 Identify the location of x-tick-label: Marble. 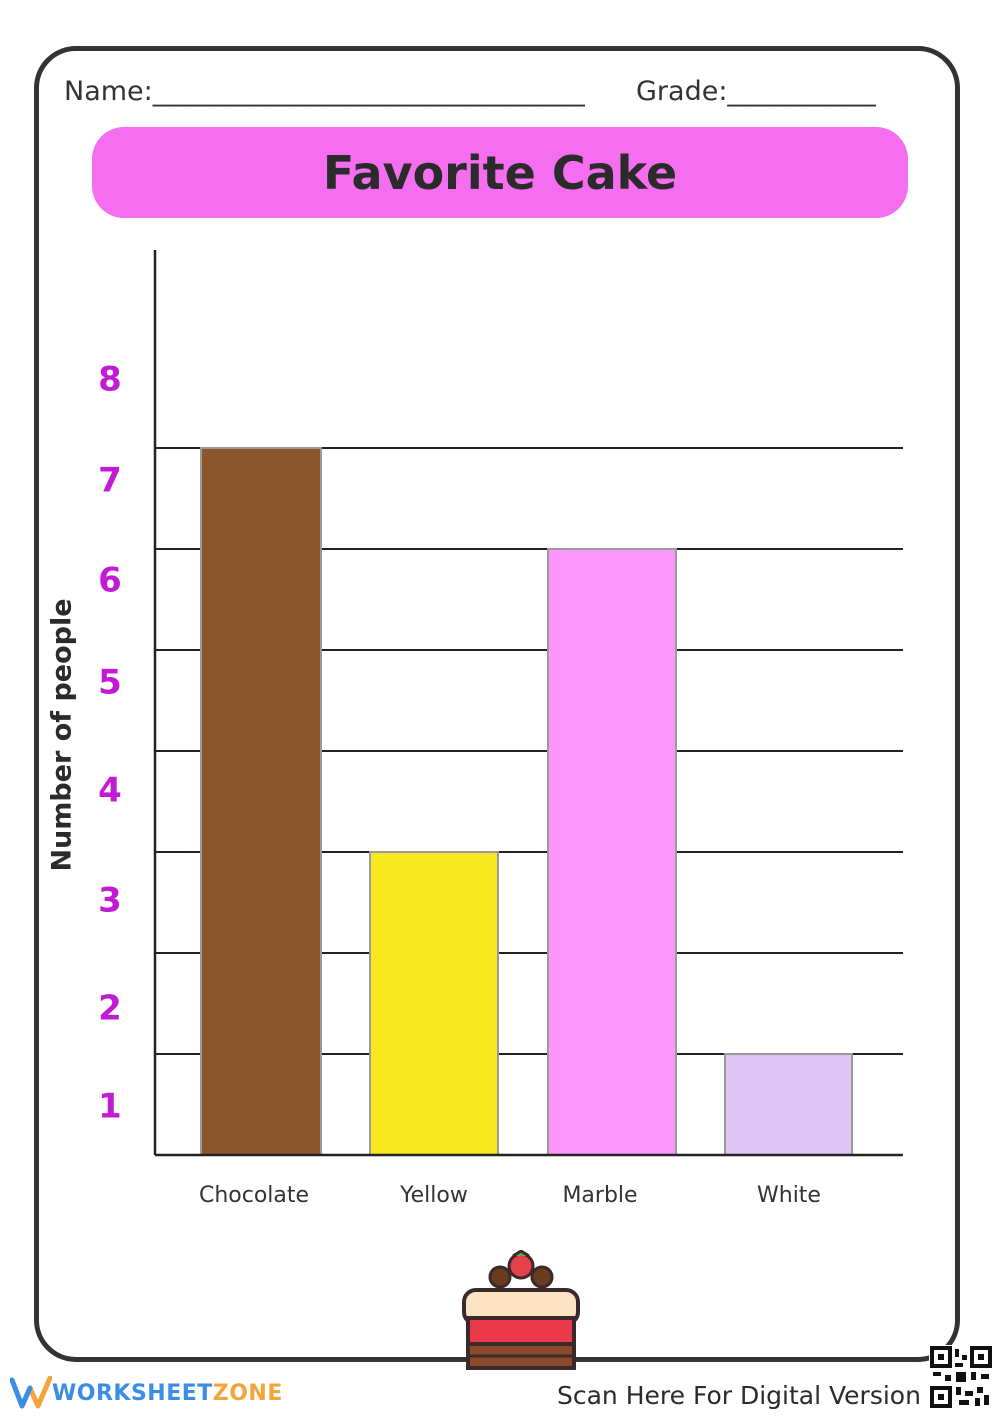
(599, 1195).